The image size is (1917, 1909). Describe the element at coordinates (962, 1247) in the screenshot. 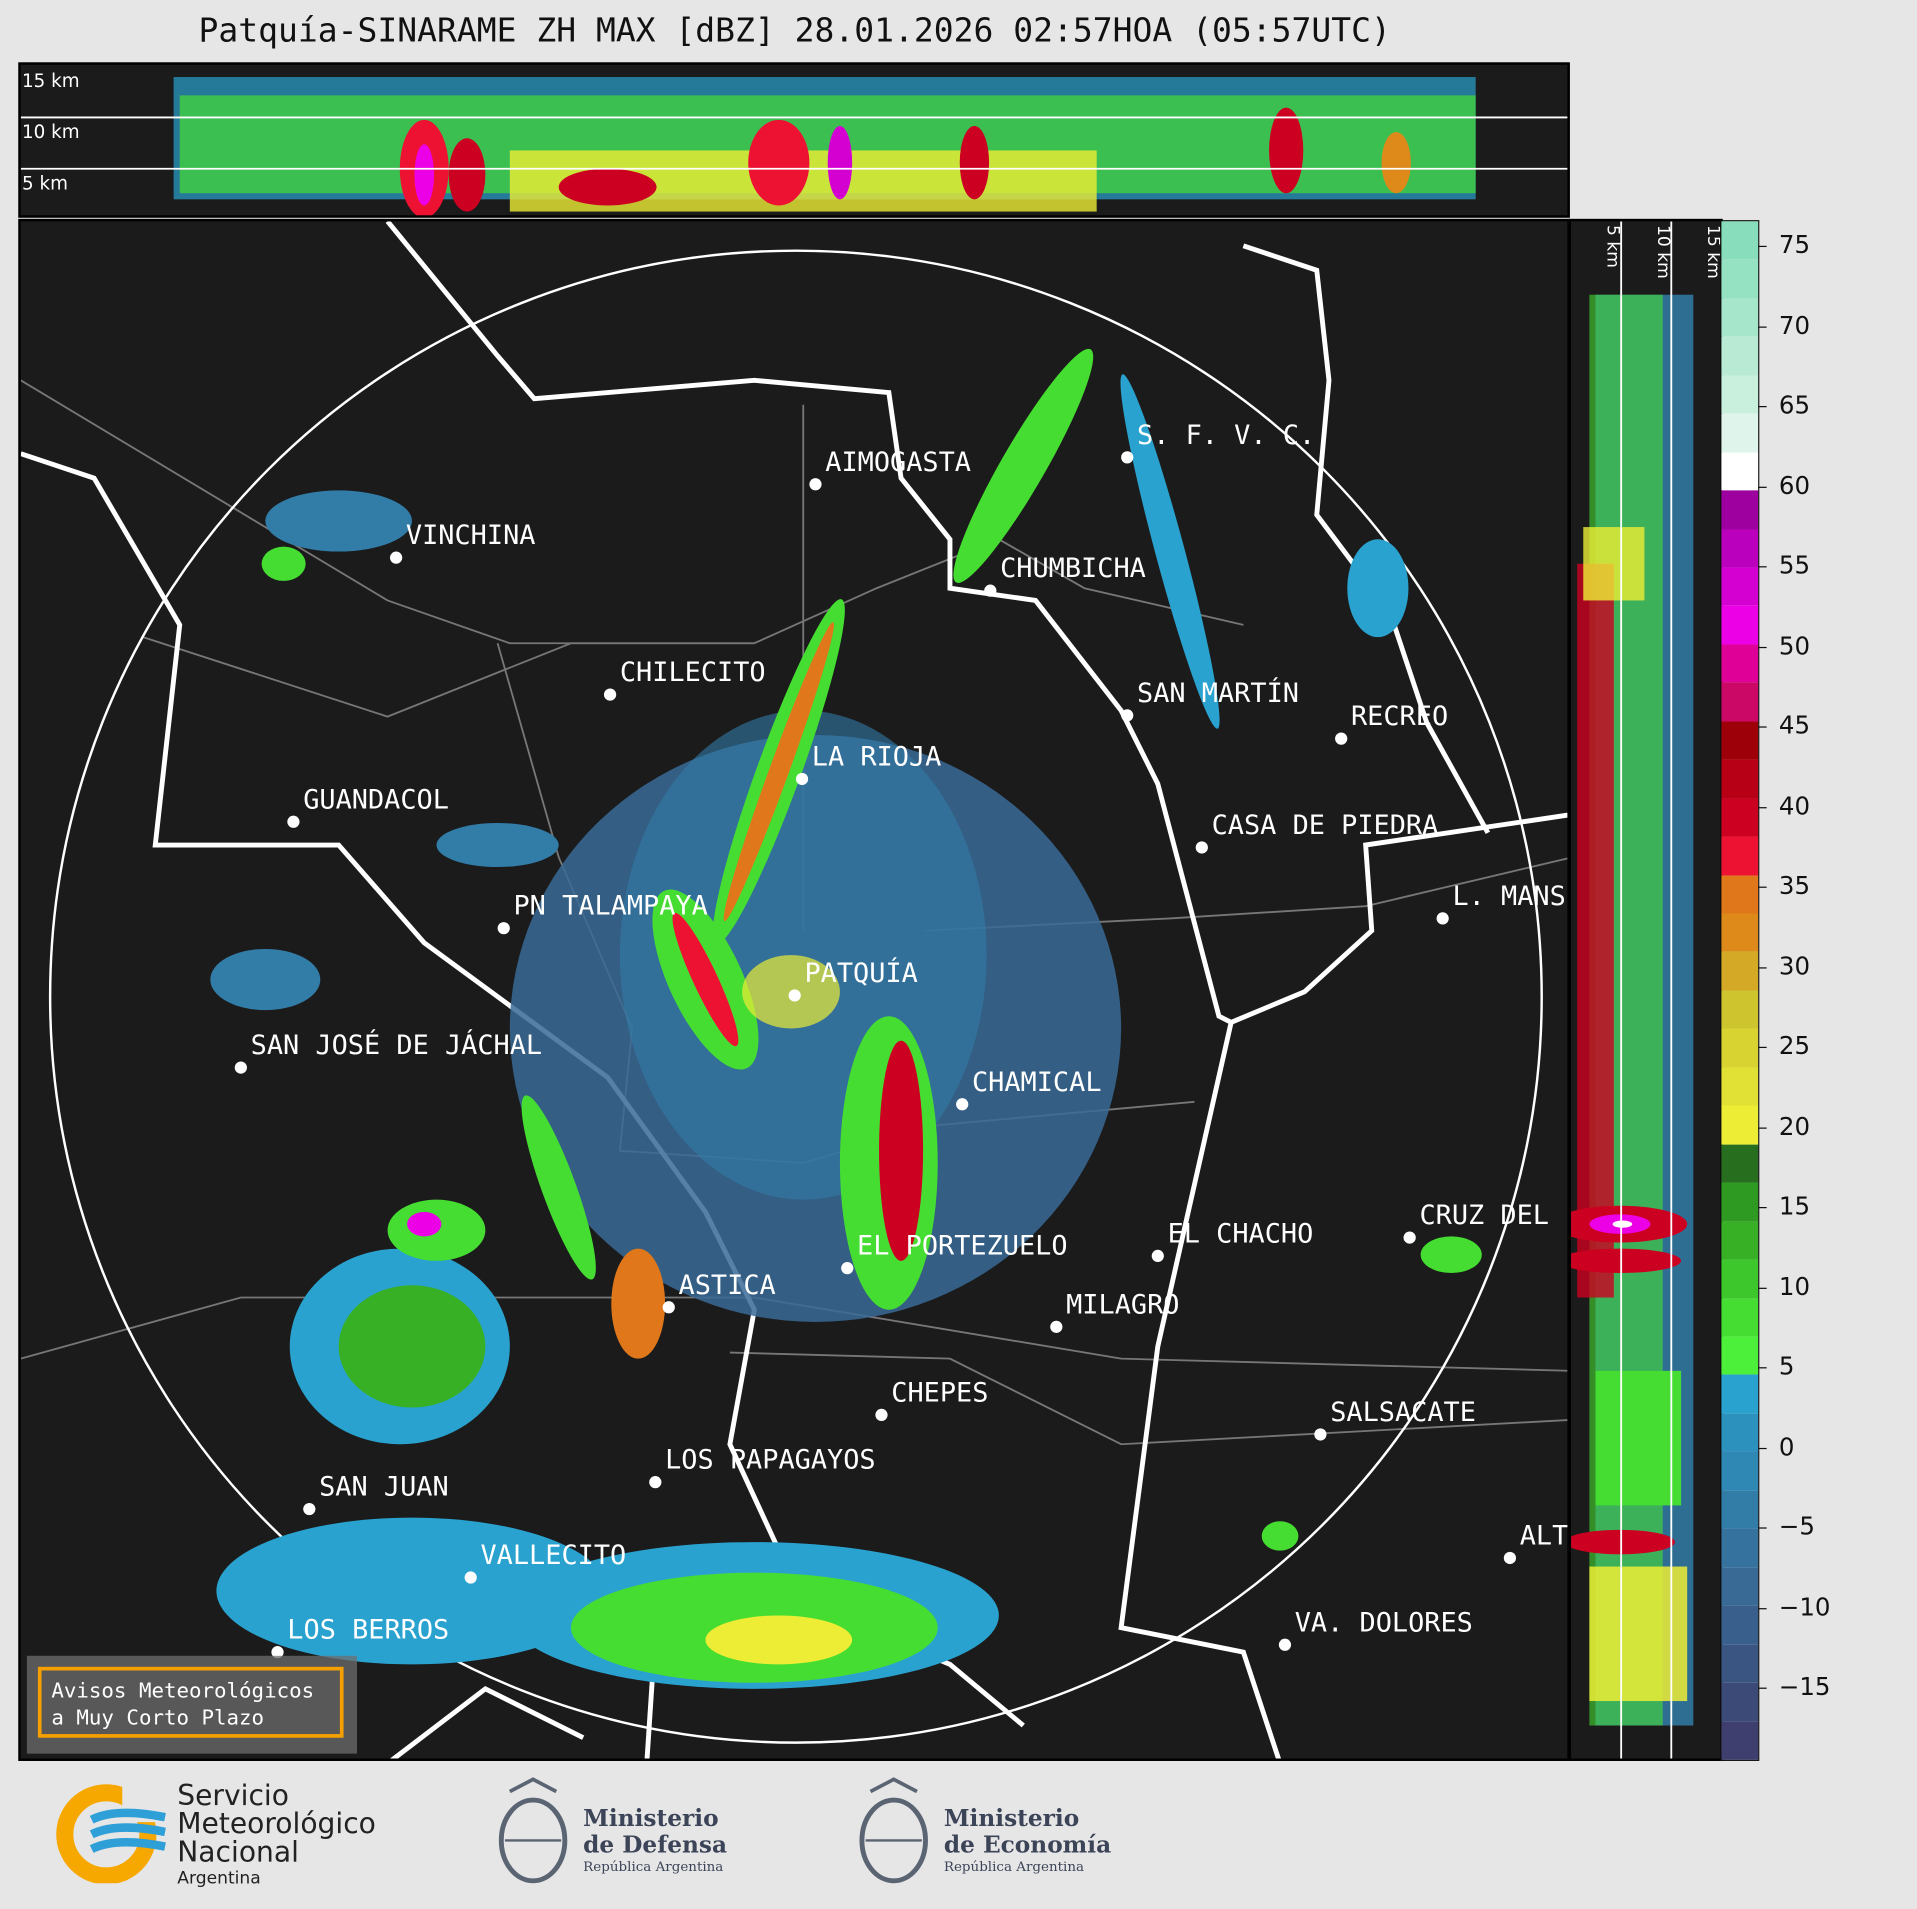

I see `city-label: EL PORTEZUELO` at that location.